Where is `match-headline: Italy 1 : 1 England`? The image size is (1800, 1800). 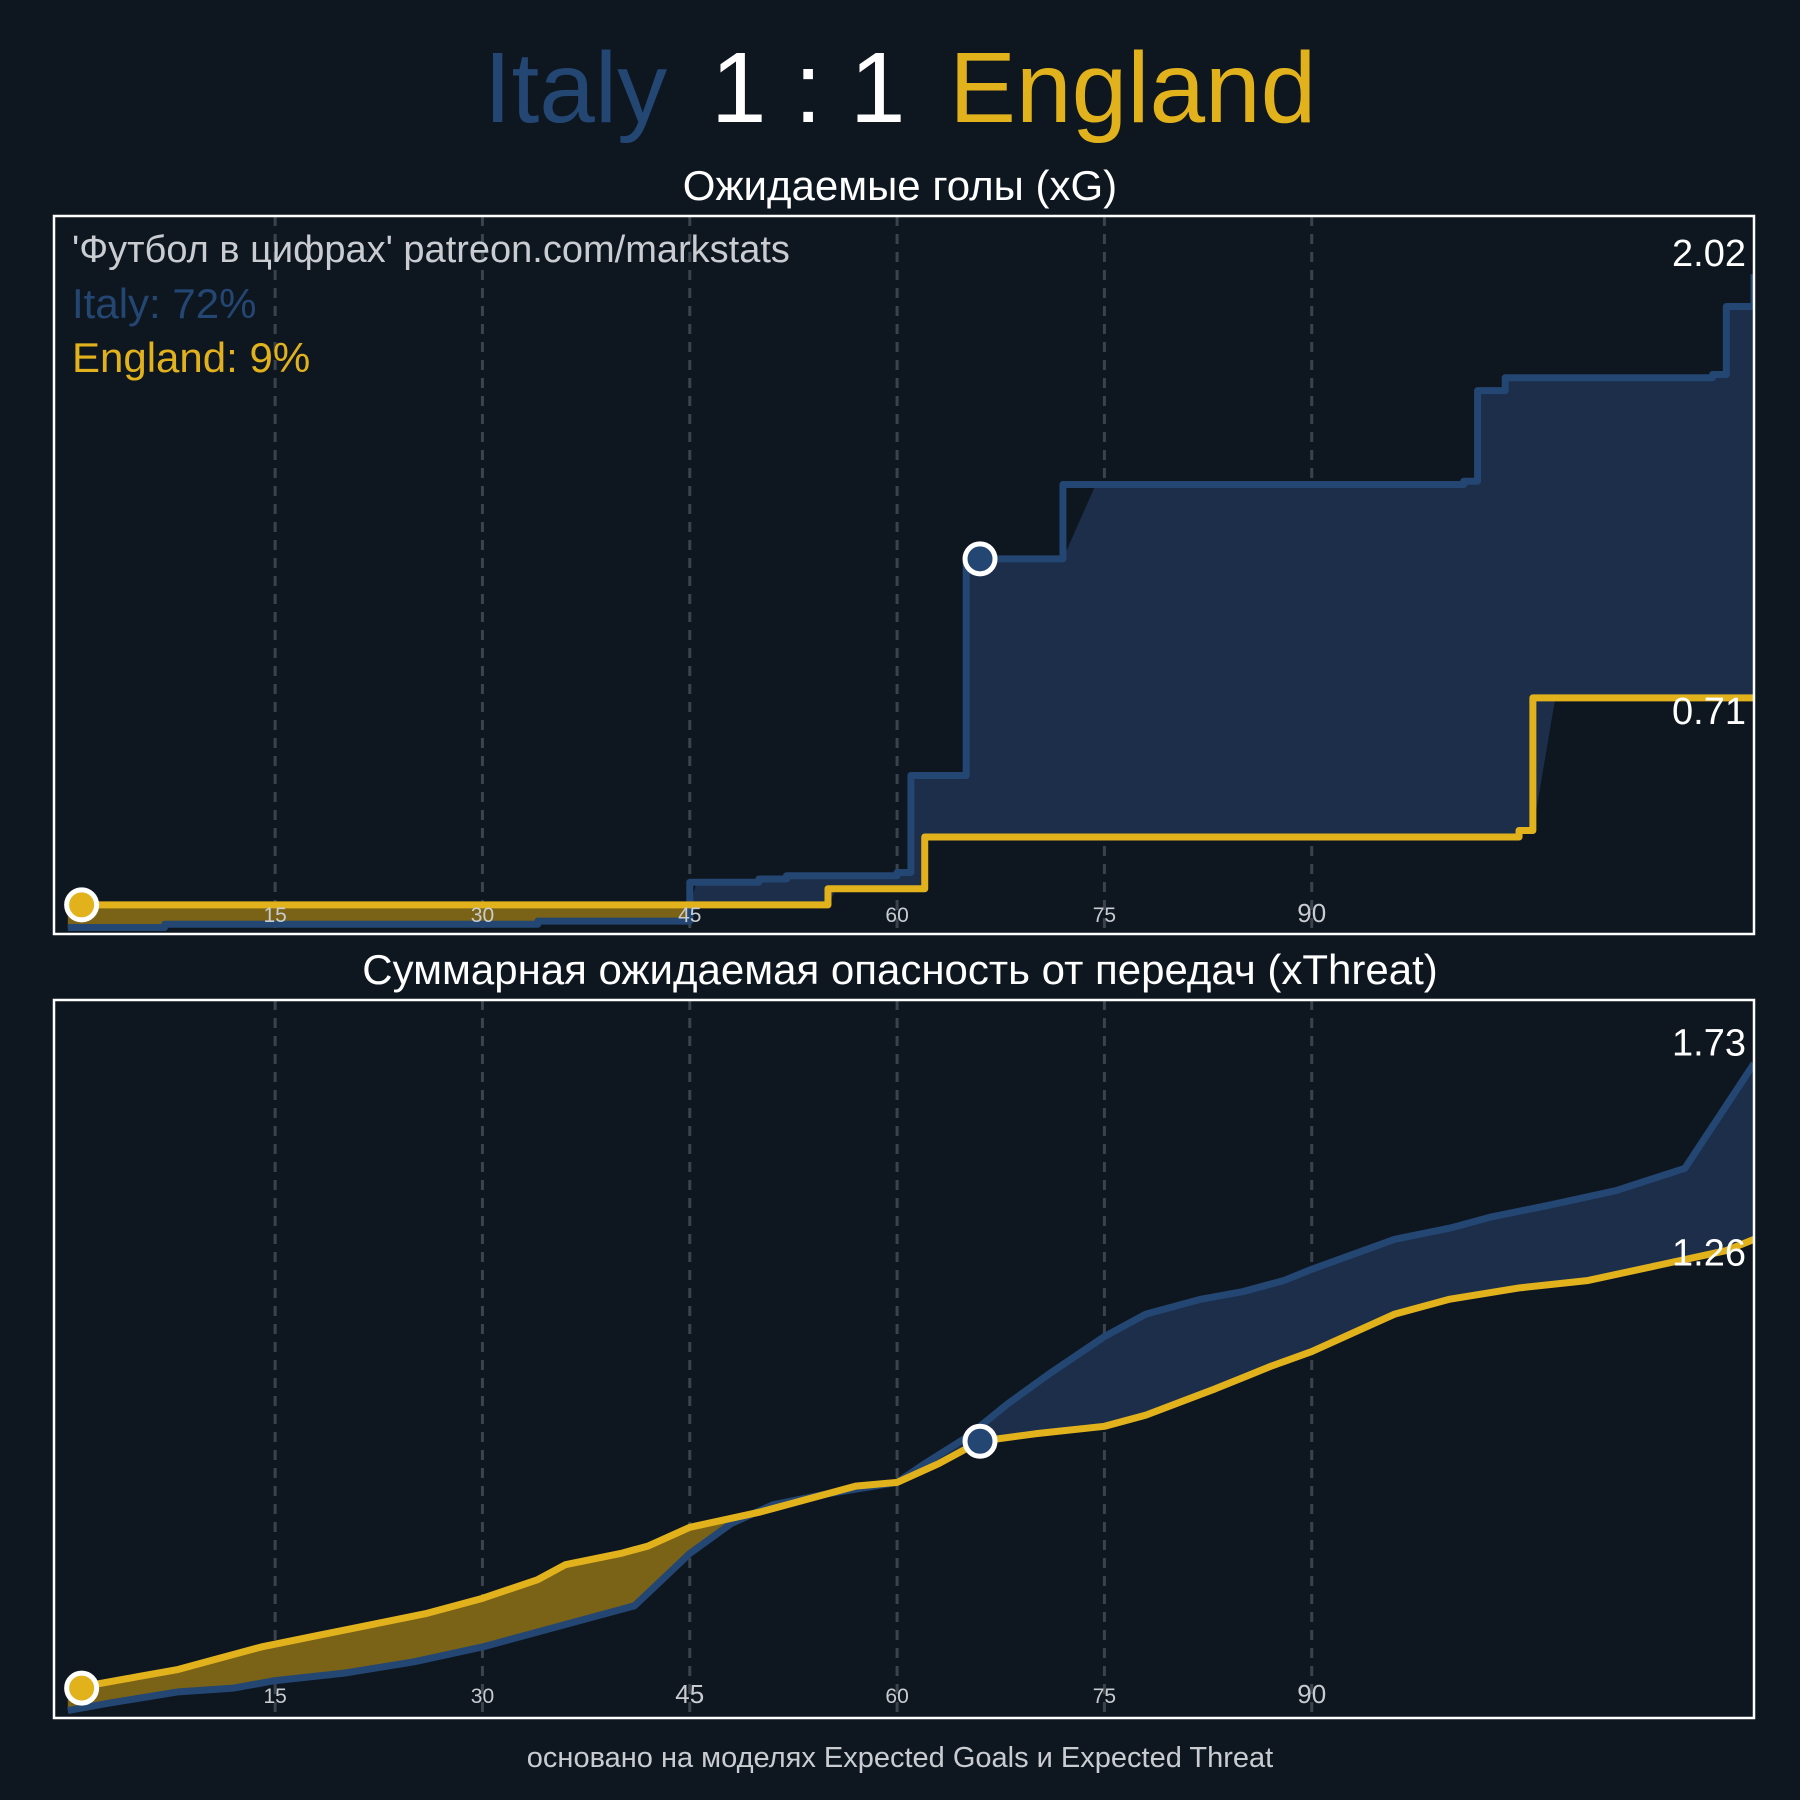
match-headline: Italy 1 : 1 England is located at coordinates (900, 88).